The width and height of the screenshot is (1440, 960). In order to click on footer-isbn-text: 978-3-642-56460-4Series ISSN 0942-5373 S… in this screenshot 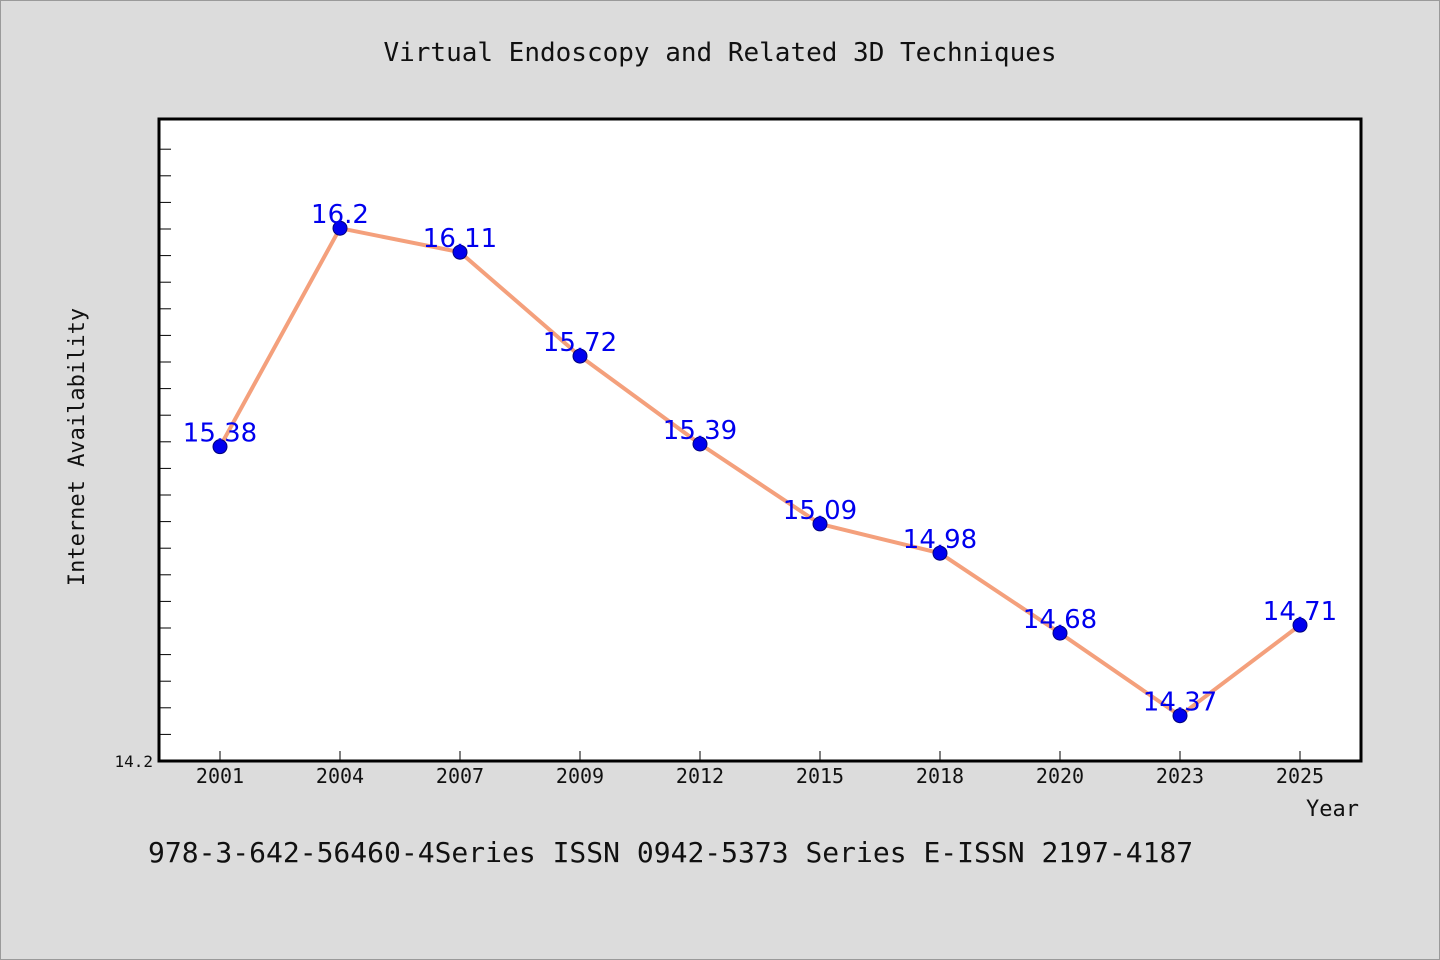, I will do `click(670, 852)`.